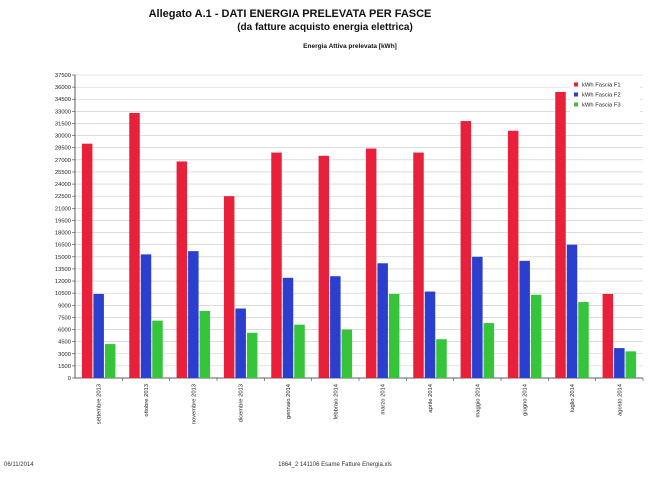  What do you see at coordinates (63, 149) in the screenshot?
I see `y-tick-label: 28500` at bounding box center [63, 149].